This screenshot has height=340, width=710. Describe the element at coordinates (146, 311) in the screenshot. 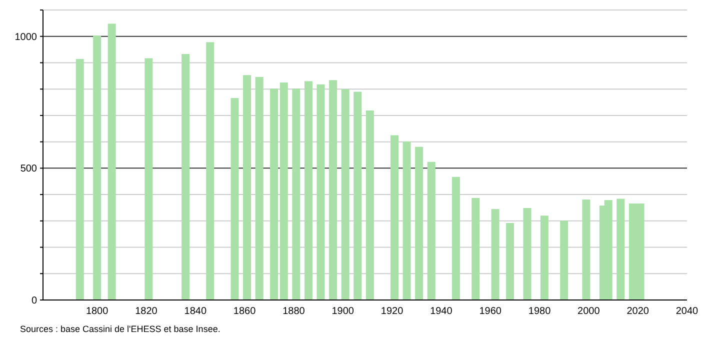

I see `x-tick-label: 1820` at that location.